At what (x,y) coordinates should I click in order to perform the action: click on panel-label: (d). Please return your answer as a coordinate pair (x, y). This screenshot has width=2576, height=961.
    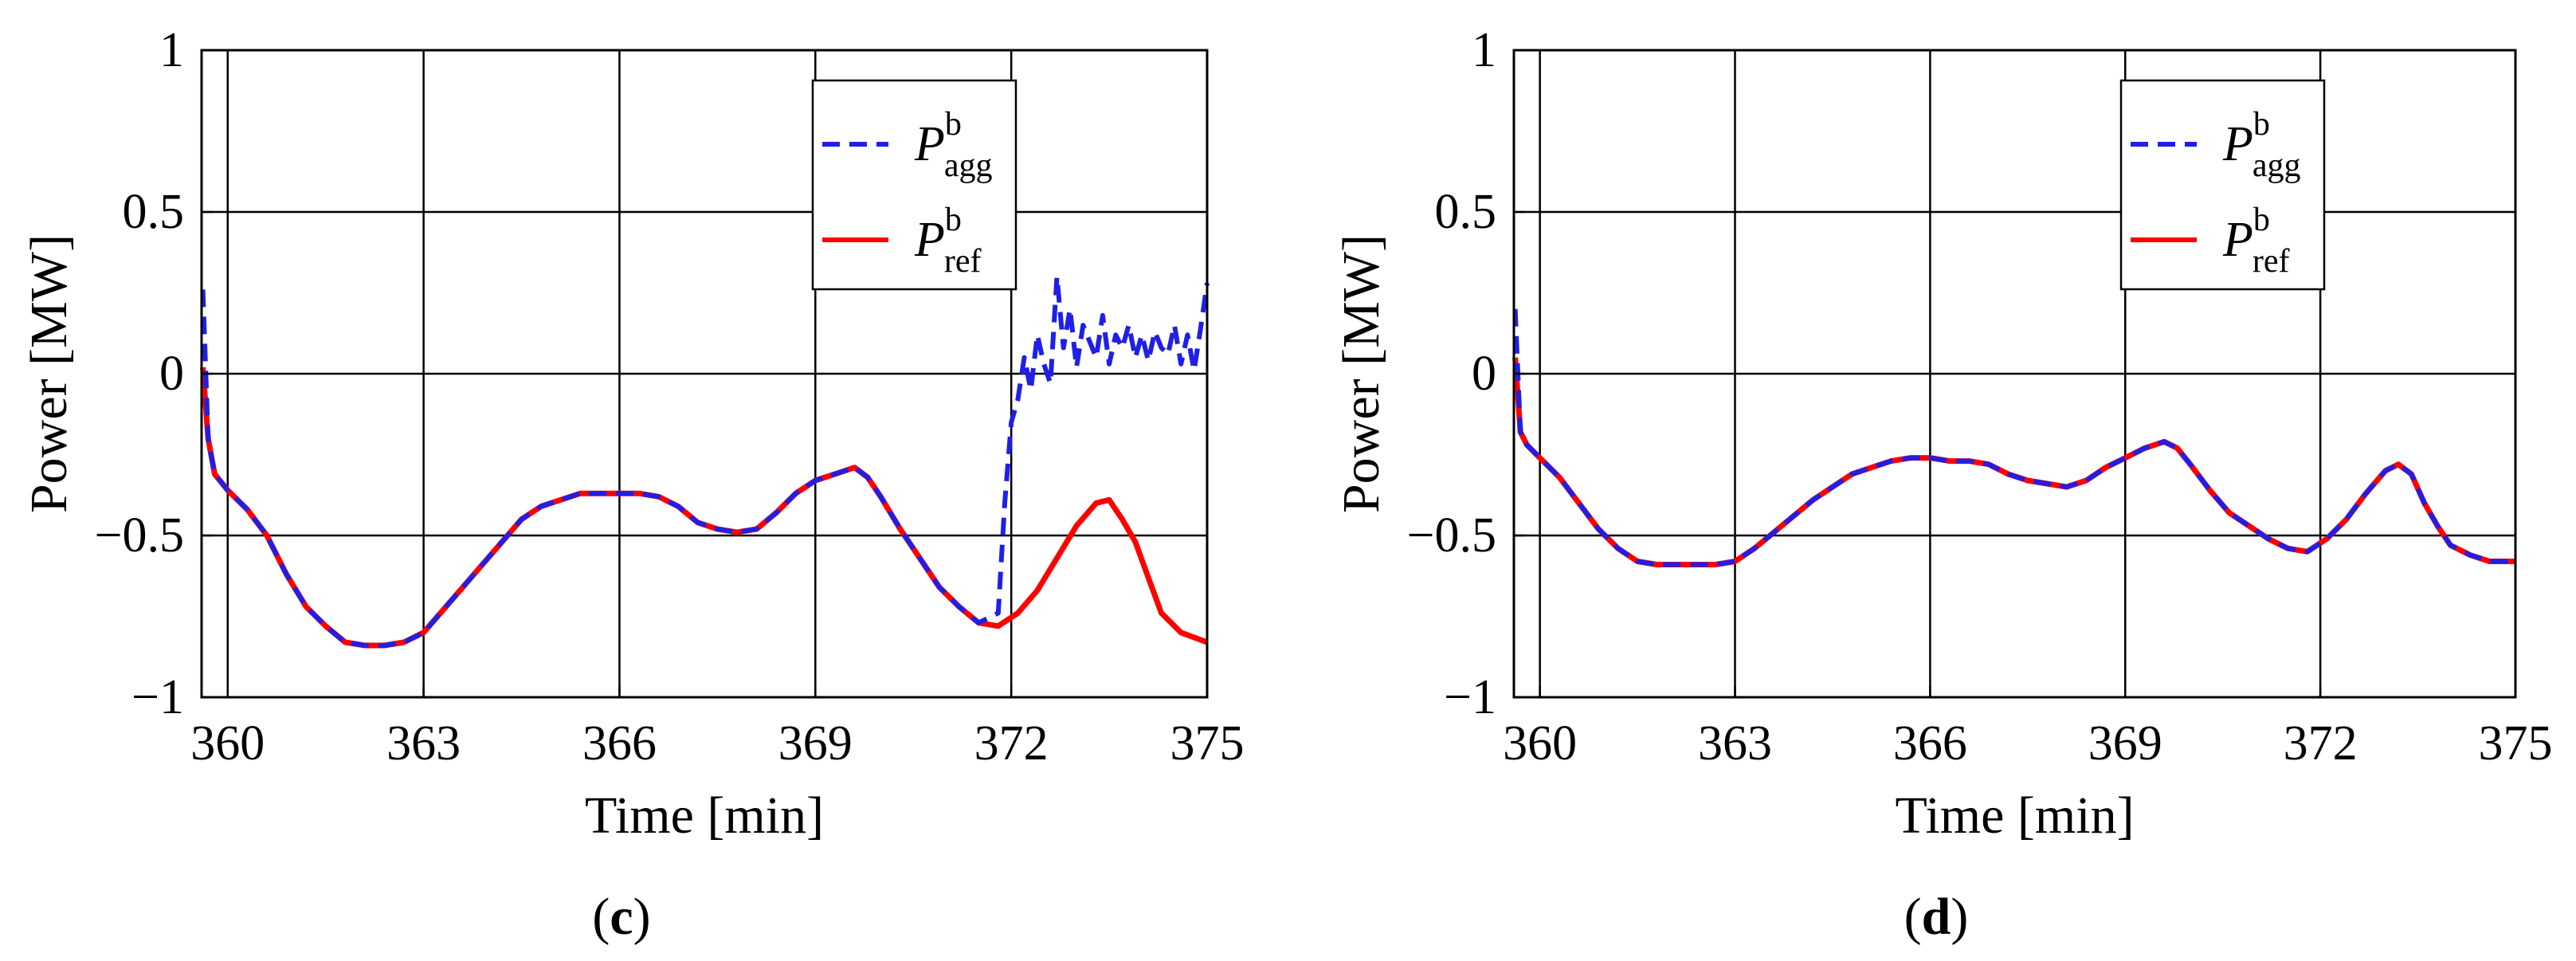
    Looking at the image, I should click on (1936, 917).